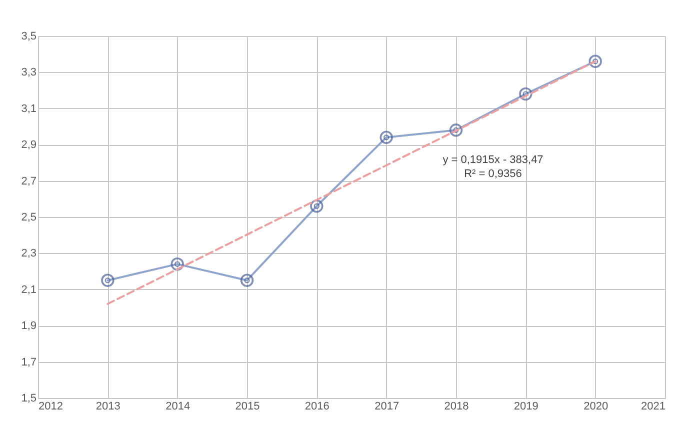  What do you see at coordinates (28, 181) in the screenshot?
I see `y-tick-label: 2,7` at bounding box center [28, 181].